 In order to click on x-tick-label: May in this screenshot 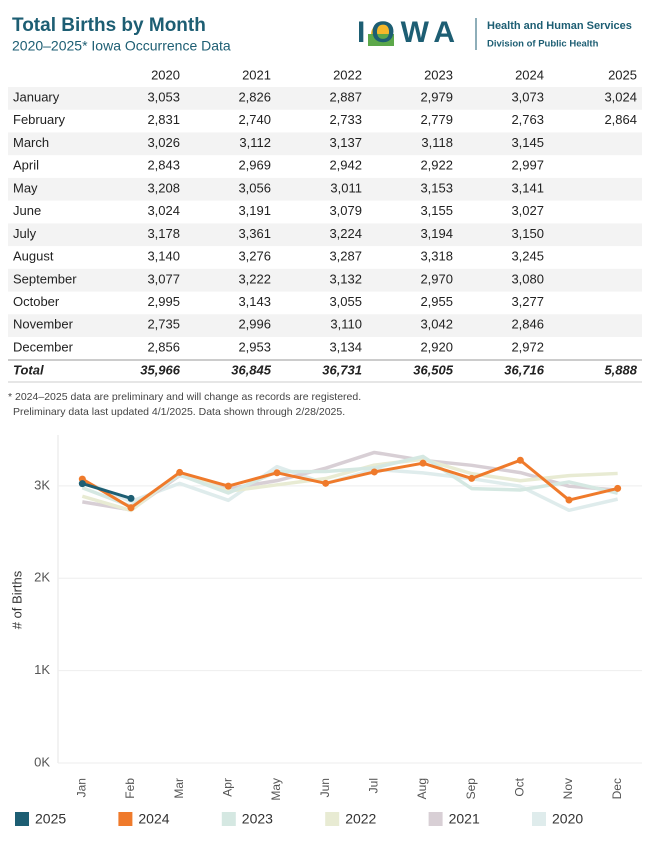, I will do `click(276, 789)`.